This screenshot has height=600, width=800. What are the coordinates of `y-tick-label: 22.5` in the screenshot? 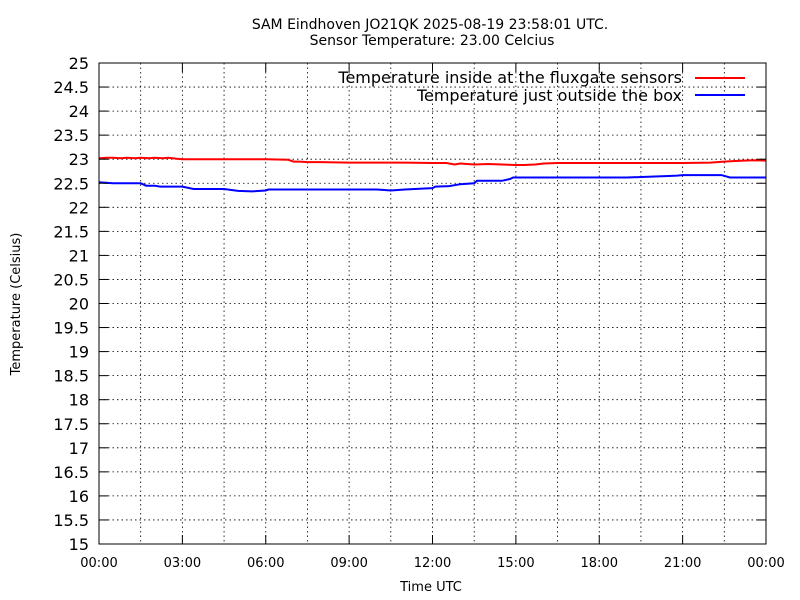 It's located at (71, 183).